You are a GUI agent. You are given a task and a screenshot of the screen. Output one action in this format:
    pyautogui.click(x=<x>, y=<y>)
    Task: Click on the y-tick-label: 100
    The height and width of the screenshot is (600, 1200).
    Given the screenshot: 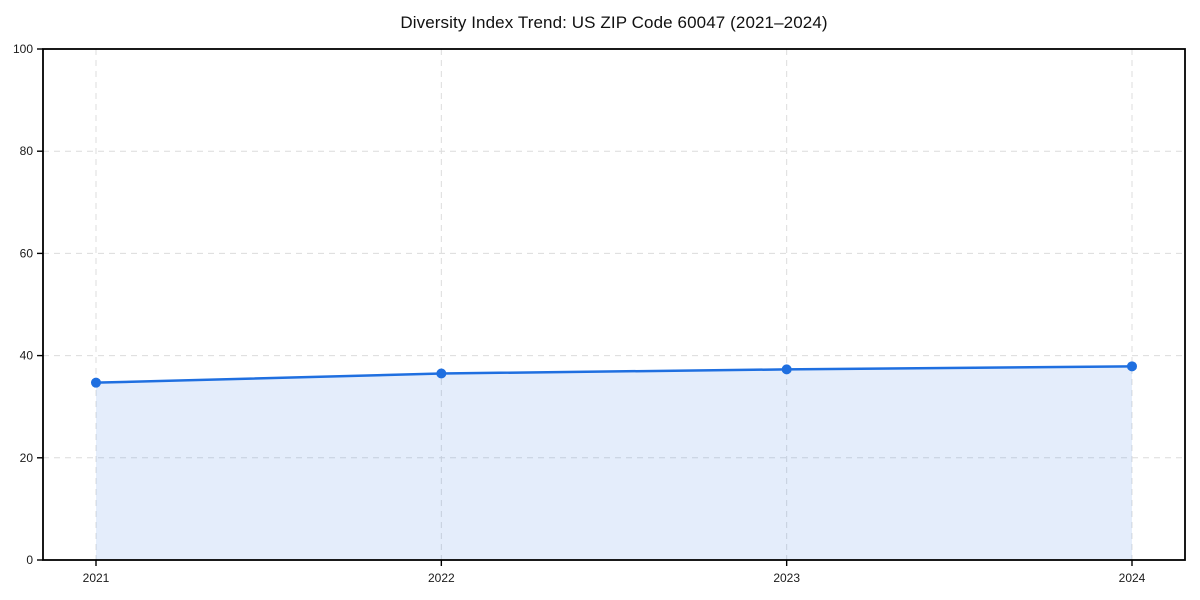 What is the action you would take?
    pyautogui.click(x=23, y=49)
    